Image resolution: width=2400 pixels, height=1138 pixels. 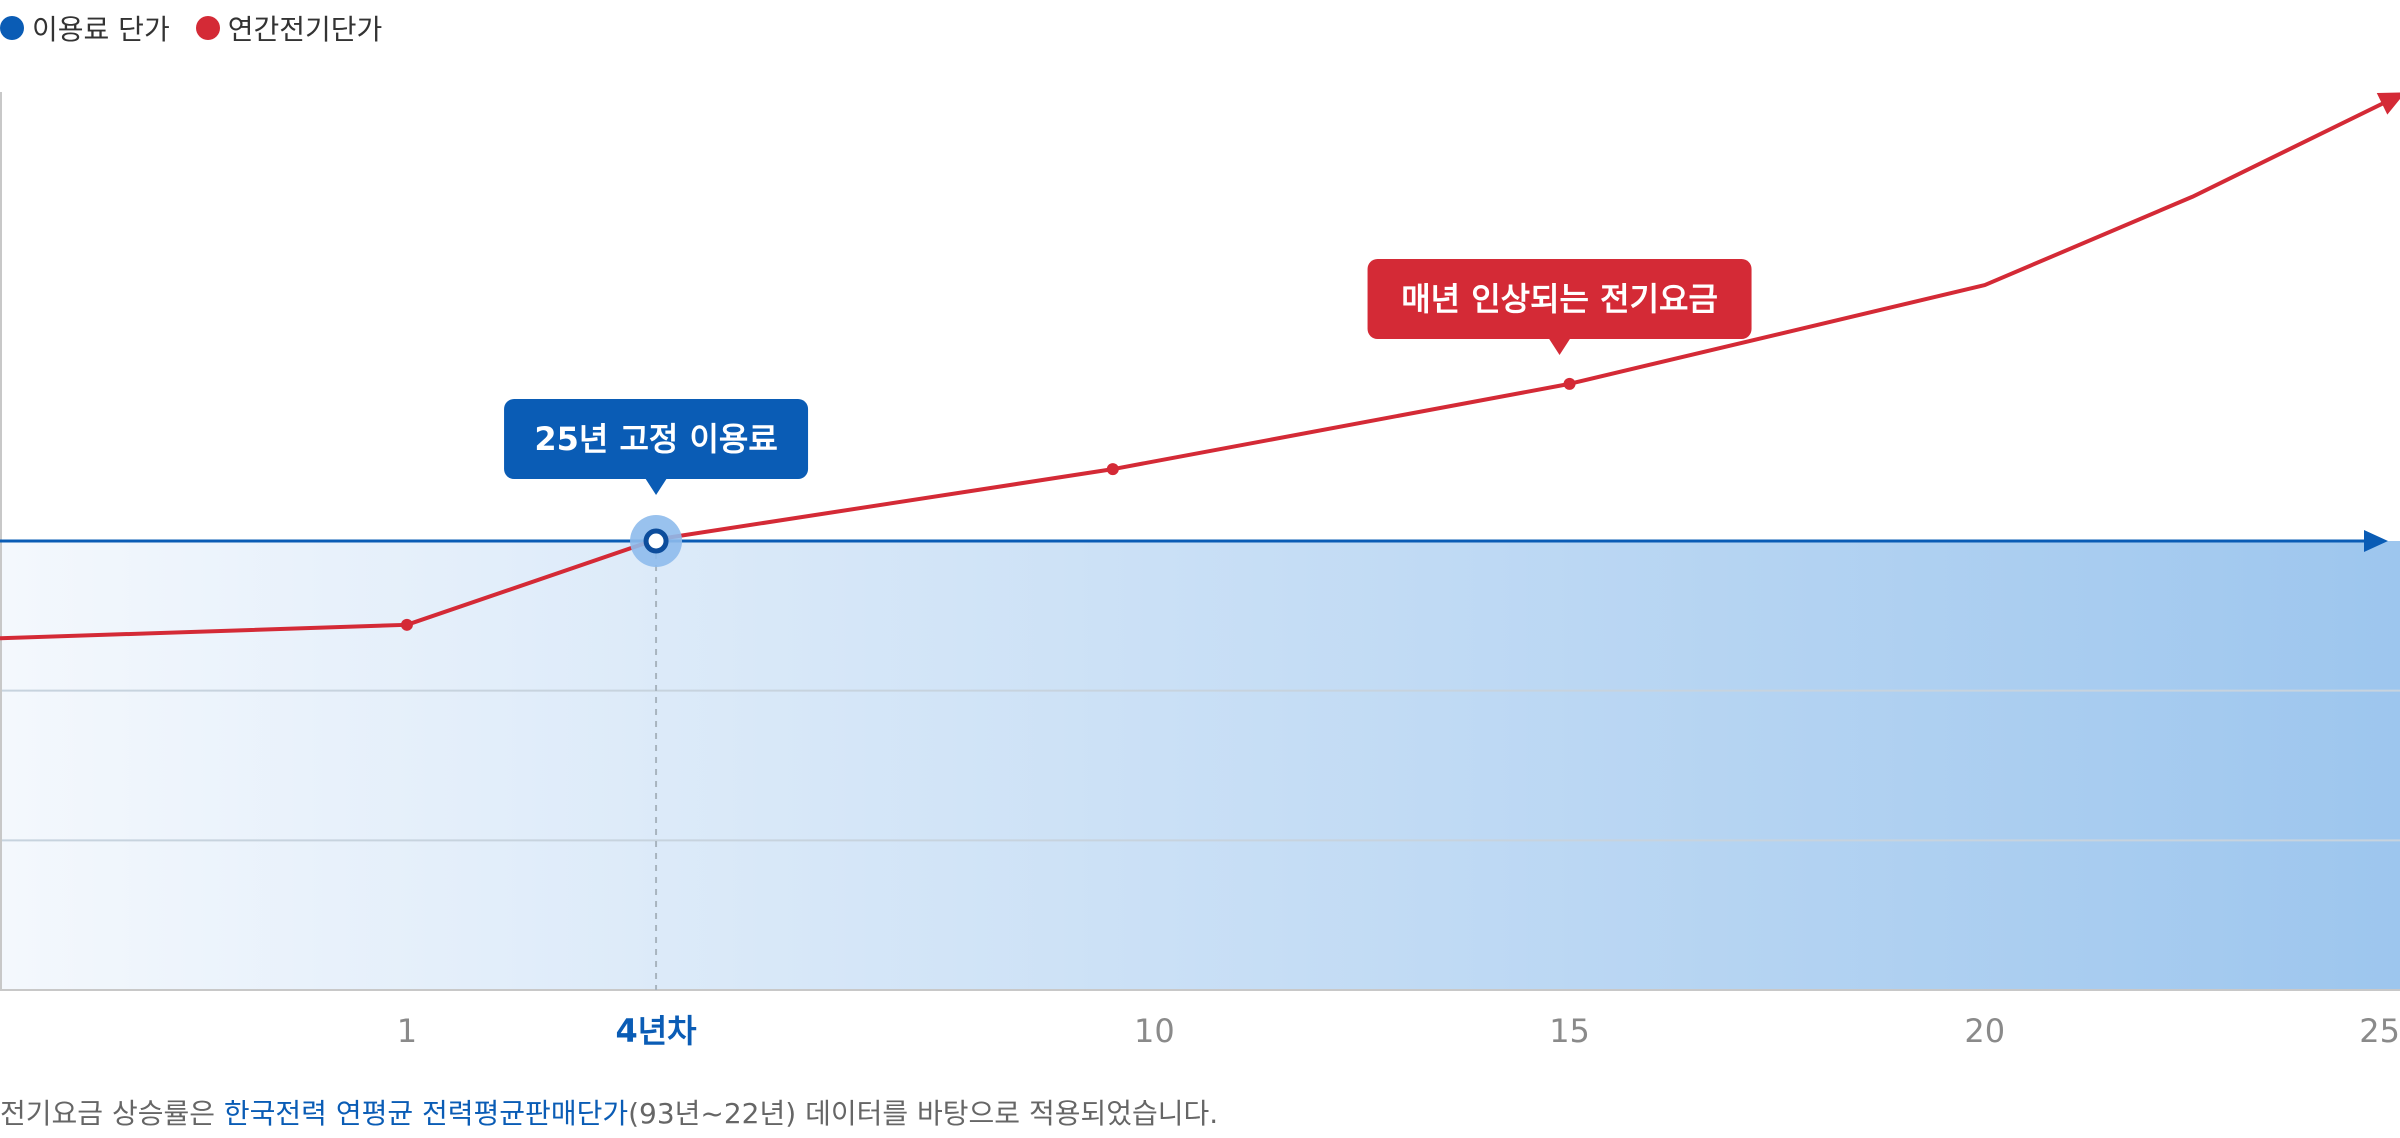 I want to click on electric-rise-callout-pointer, so click(x=1559, y=346).